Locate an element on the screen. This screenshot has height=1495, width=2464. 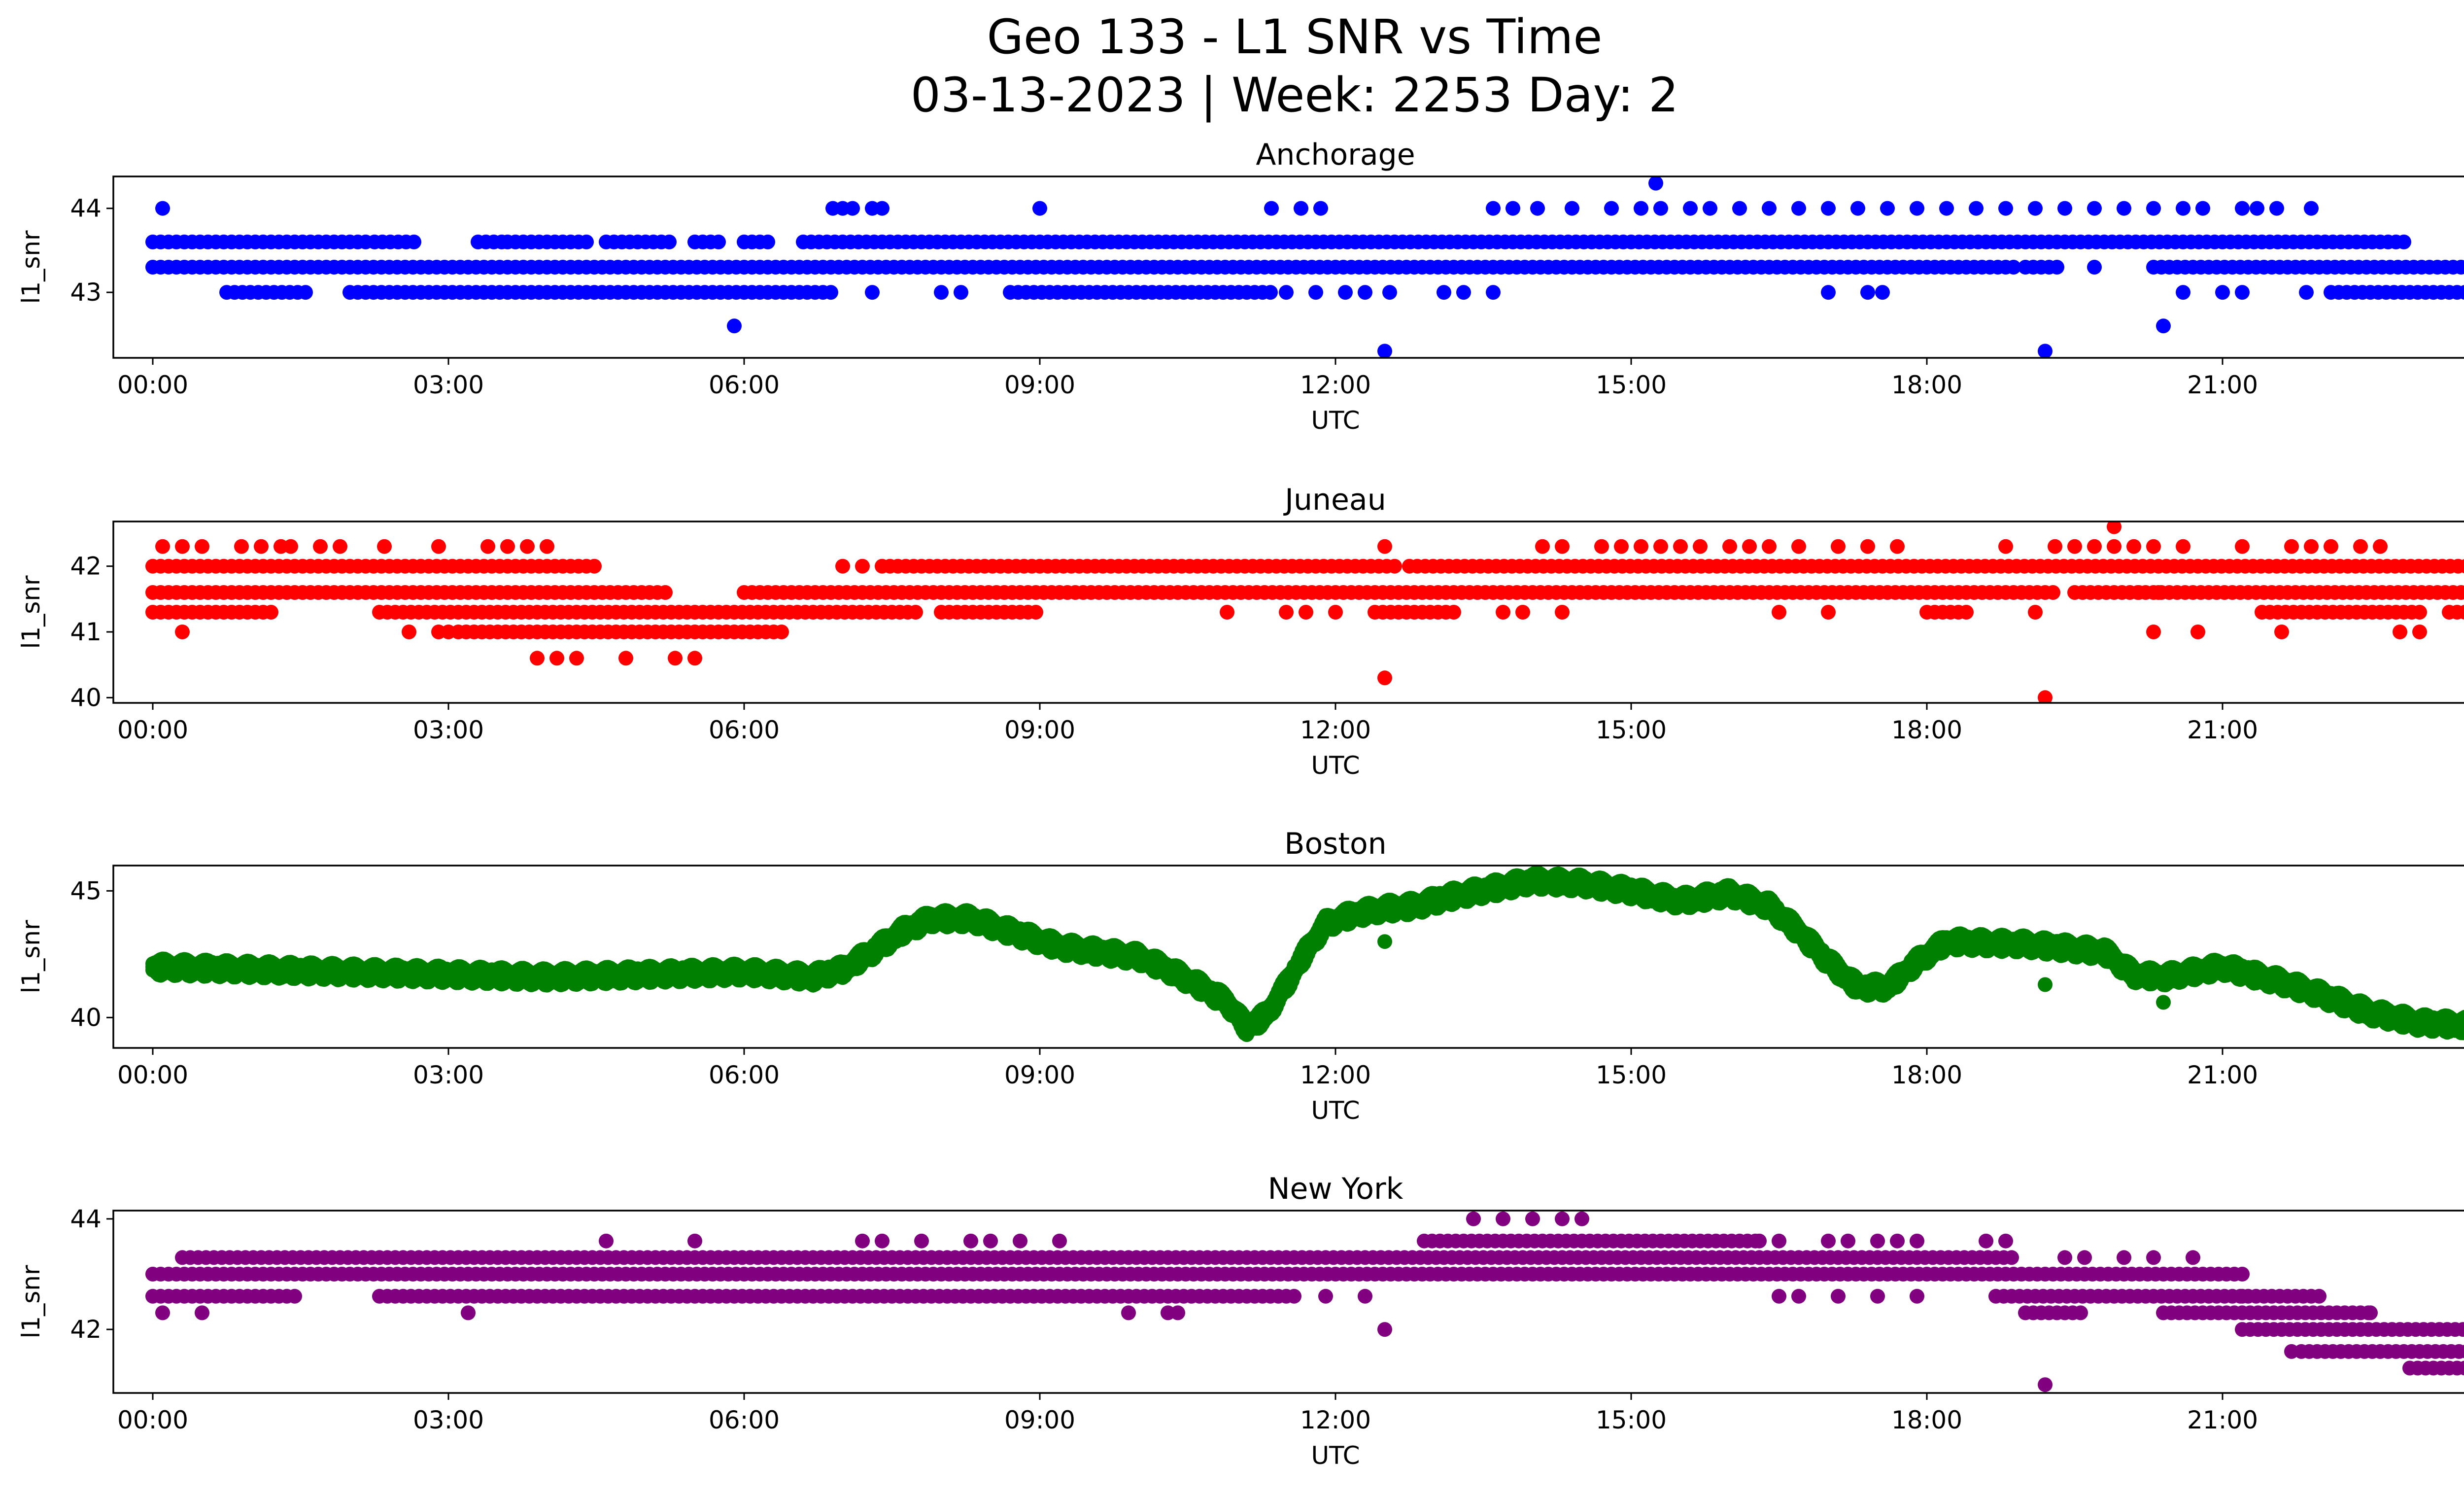
y-tick-label: 43 is located at coordinates (86, 292).